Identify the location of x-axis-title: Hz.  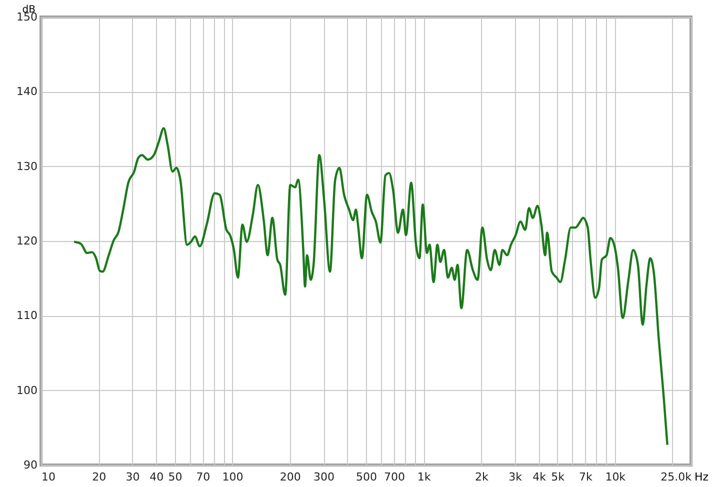
(701, 477).